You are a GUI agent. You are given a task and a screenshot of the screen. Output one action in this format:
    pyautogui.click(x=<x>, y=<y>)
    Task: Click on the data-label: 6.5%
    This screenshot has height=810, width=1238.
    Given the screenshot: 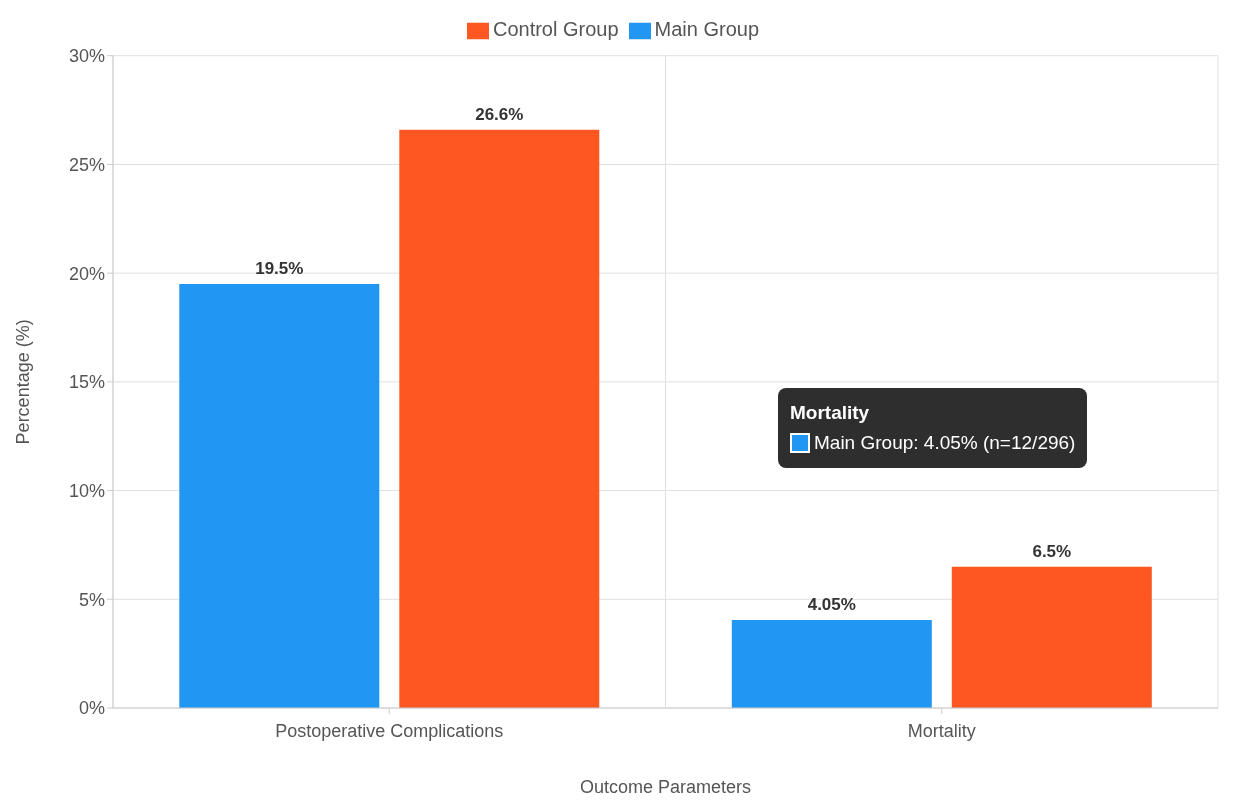 What is the action you would take?
    pyautogui.click(x=1052, y=551)
    